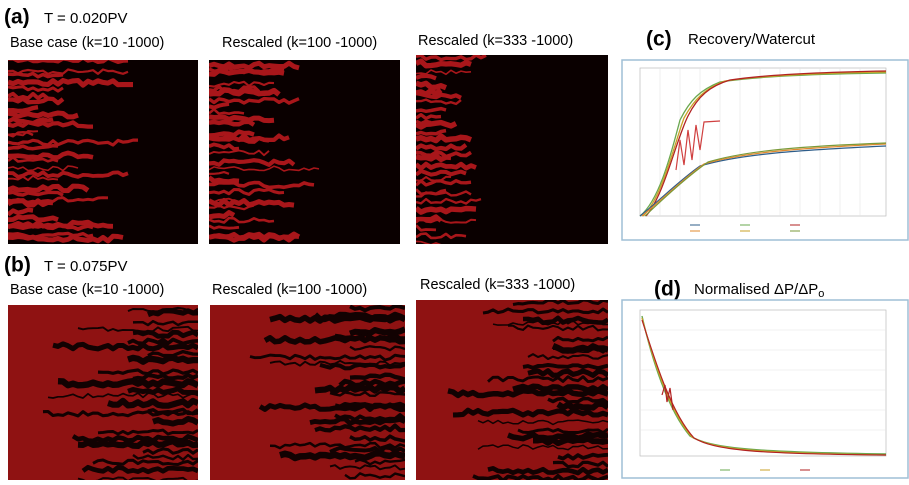  I want to click on plot-title-subscript: o, so click(821, 294).